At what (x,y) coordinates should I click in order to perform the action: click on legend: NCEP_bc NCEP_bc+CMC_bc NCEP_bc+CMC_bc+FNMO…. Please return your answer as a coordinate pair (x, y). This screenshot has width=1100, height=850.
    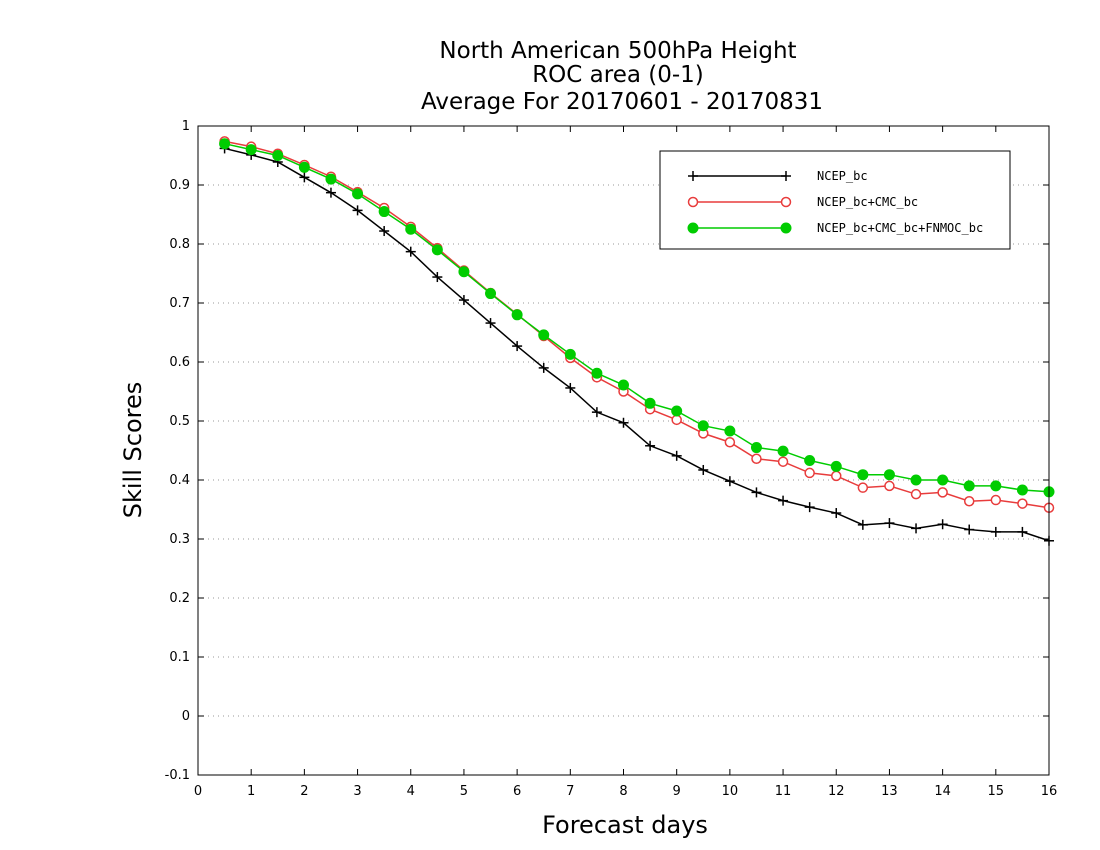
    Looking at the image, I should click on (835, 200).